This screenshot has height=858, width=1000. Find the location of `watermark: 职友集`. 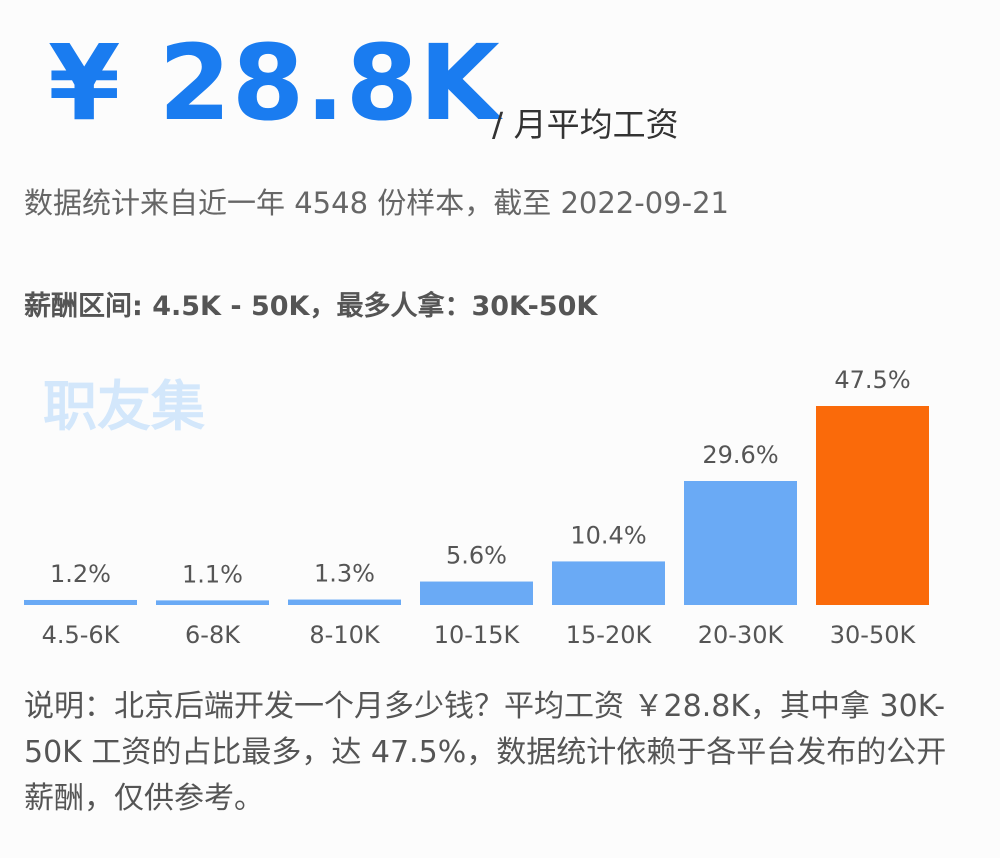

watermark: 职友集 is located at coordinates (124, 406).